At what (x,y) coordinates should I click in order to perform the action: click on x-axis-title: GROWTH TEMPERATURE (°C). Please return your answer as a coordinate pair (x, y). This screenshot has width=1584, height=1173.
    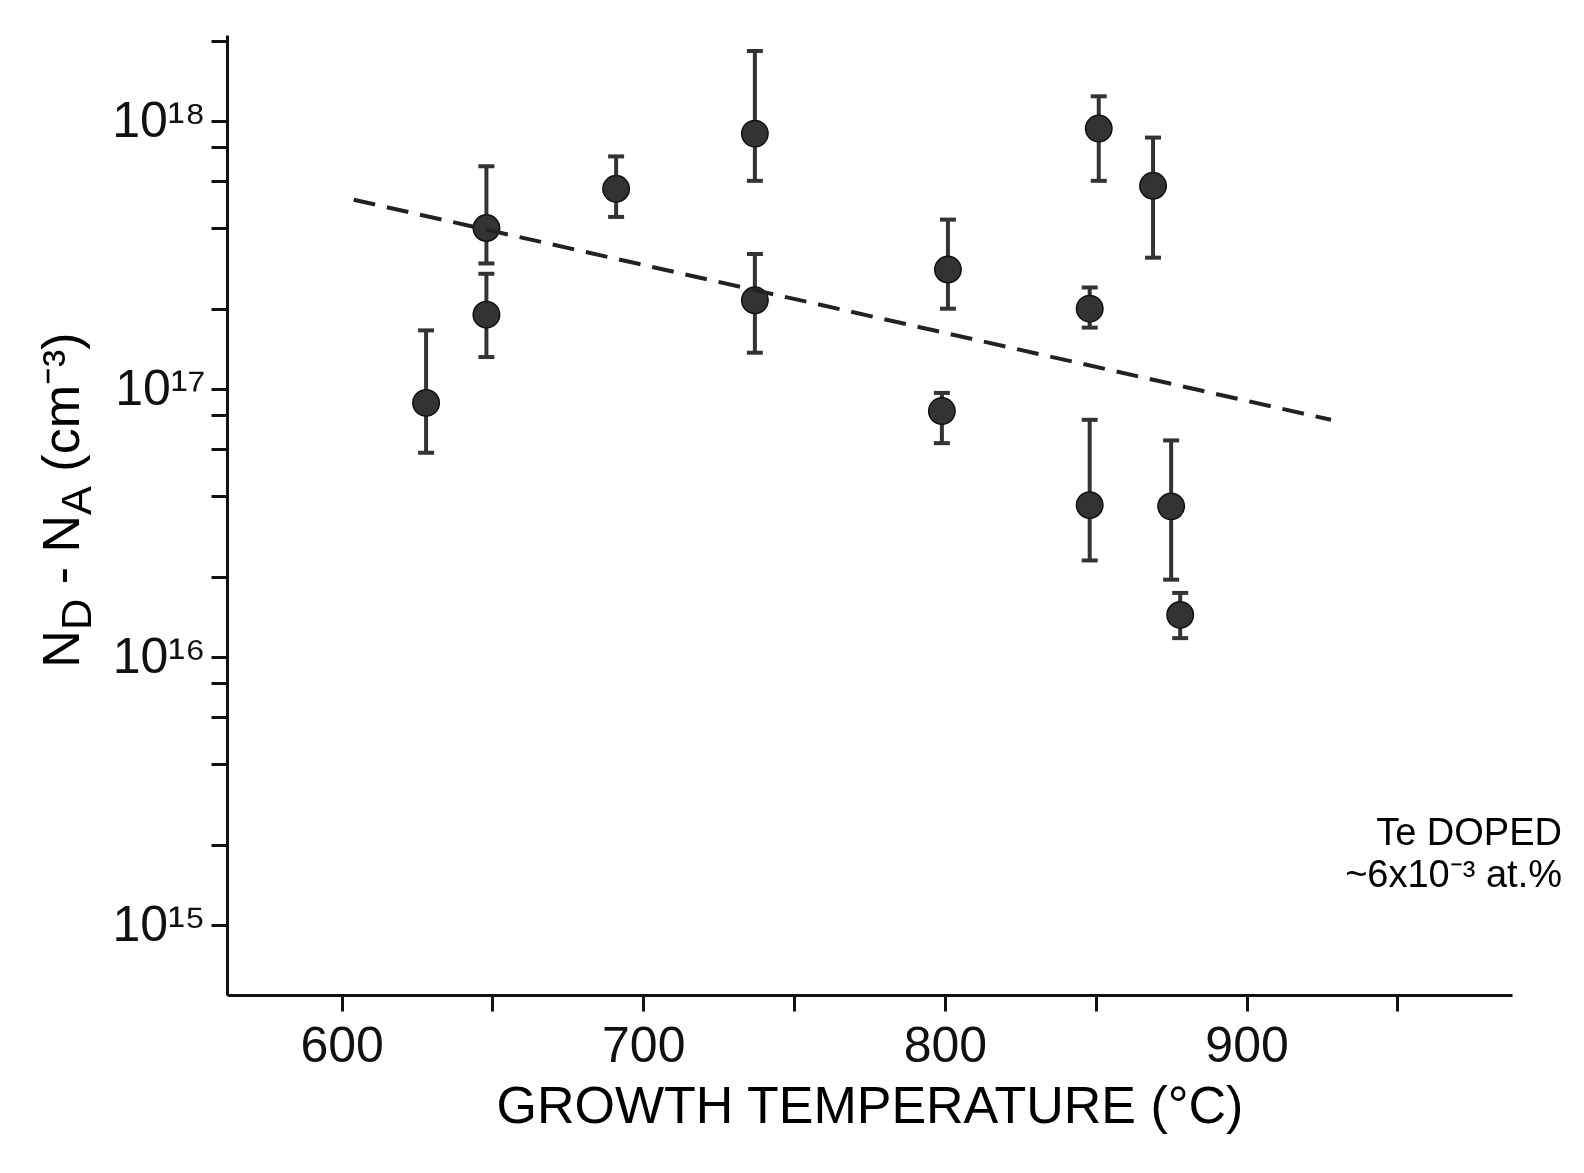
    Looking at the image, I should click on (870, 1104).